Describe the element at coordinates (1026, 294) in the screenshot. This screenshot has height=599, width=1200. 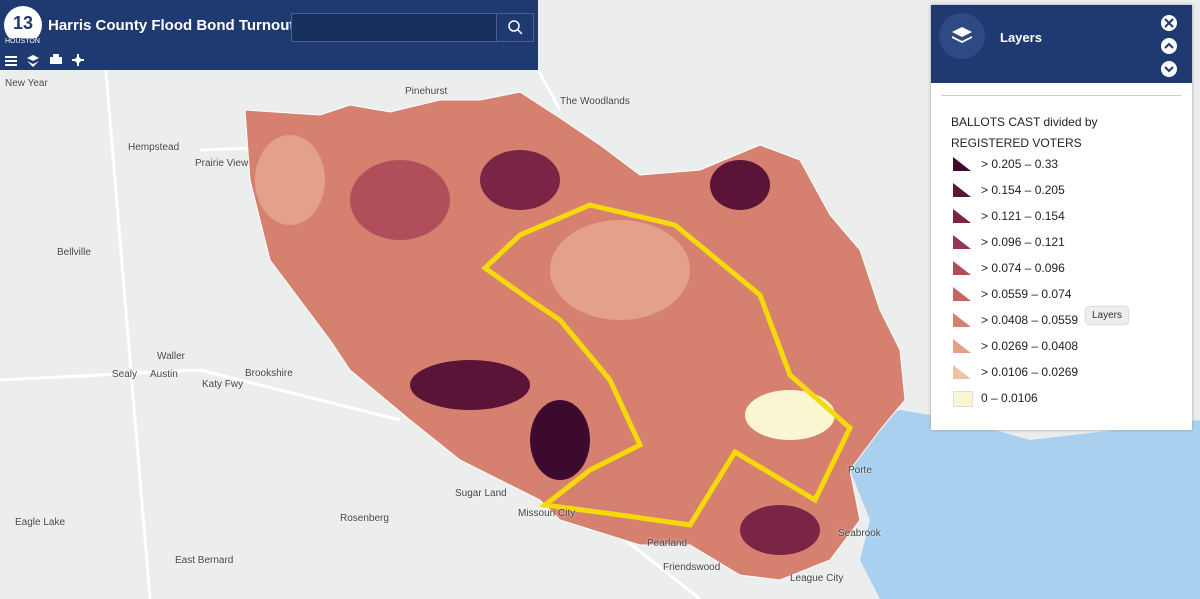
I see `legend-label: > 0.0559 – 0.074` at that location.